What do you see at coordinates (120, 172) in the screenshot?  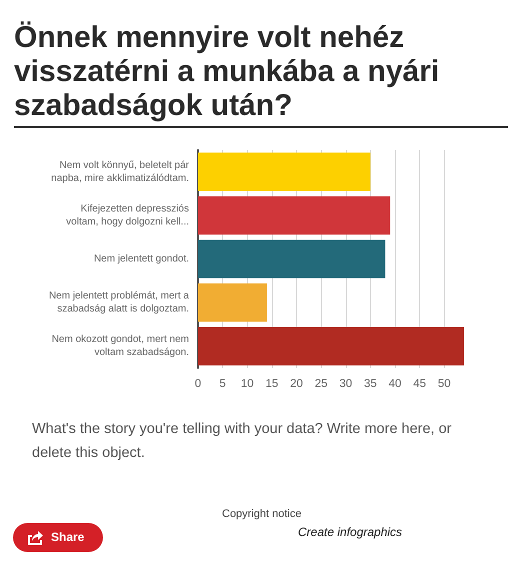 I see `y-tick-label: Nem volt könnyű, beletelt pár napba, mire akklimatizálódtam.` at bounding box center [120, 172].